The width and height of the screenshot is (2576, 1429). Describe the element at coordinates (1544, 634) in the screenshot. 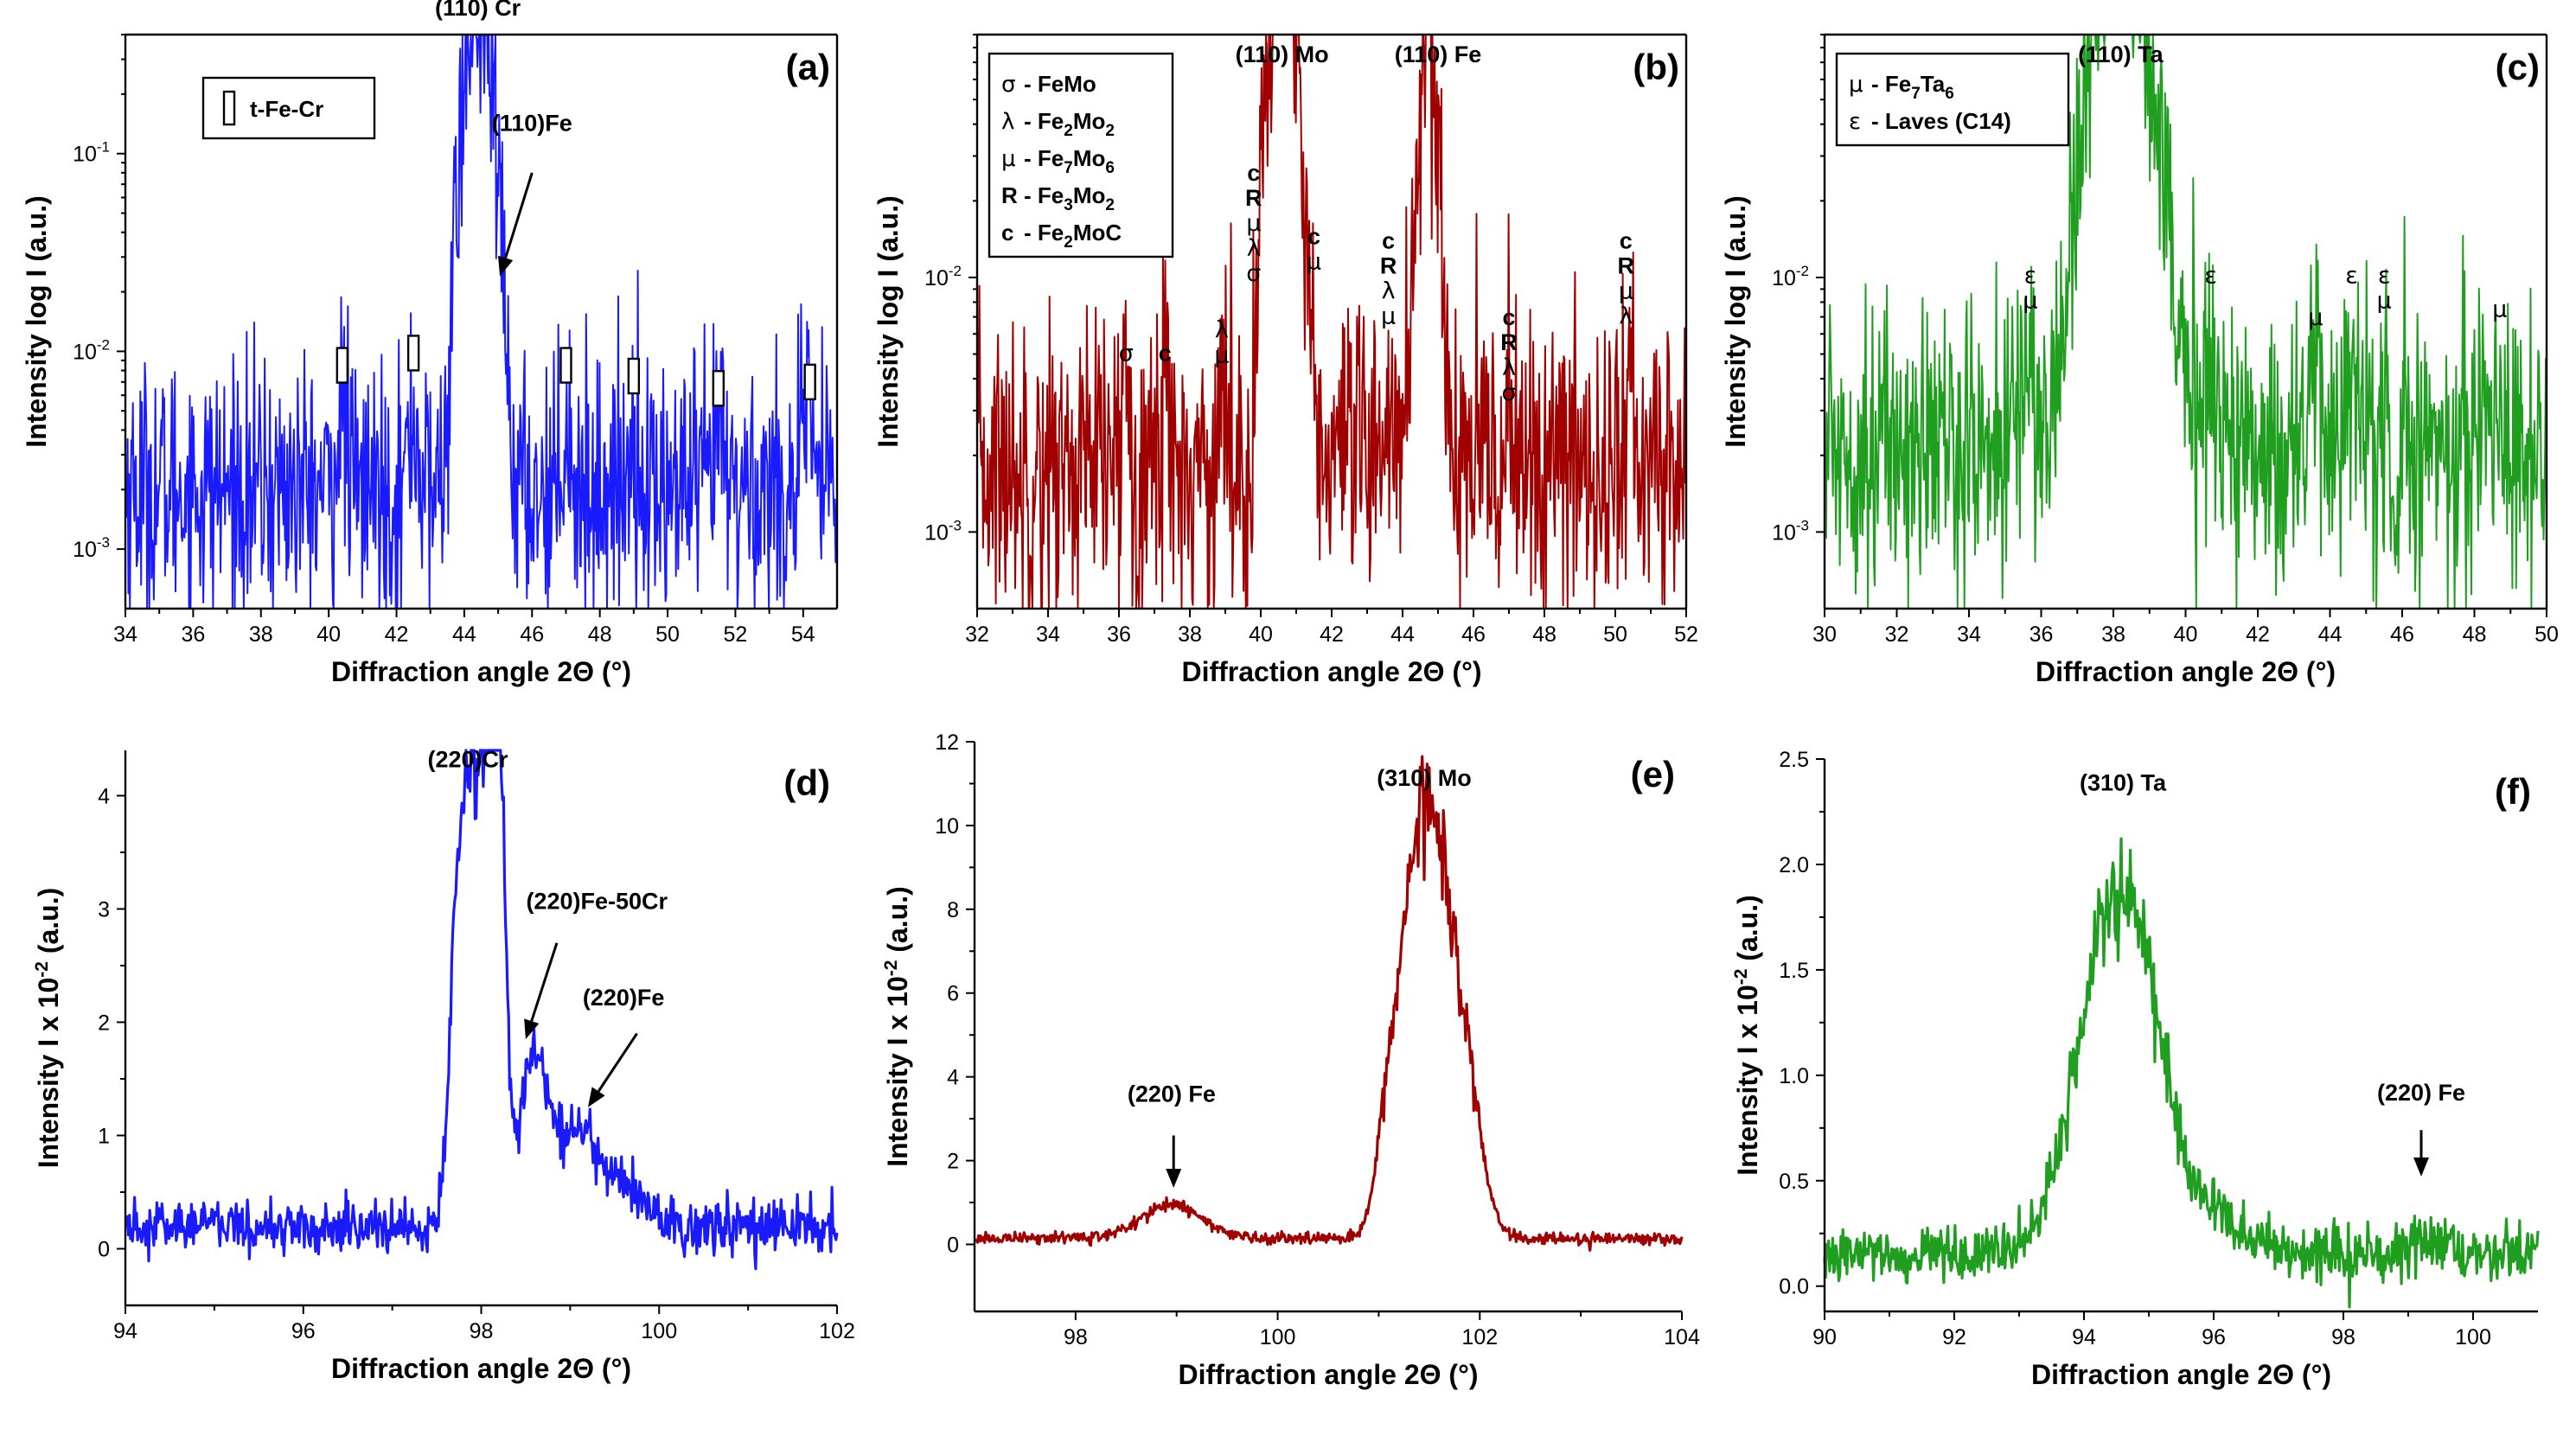

I see `x-tick-label: 48` at that location.